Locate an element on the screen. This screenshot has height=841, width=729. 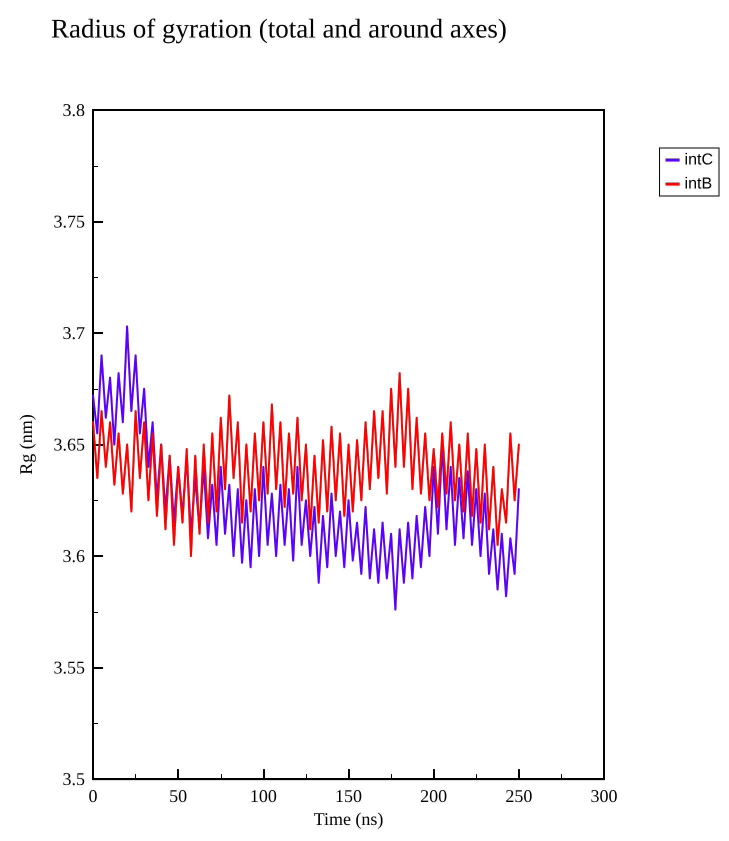
x-axis-title: Time (ns) is located at coordinates (349, 819).